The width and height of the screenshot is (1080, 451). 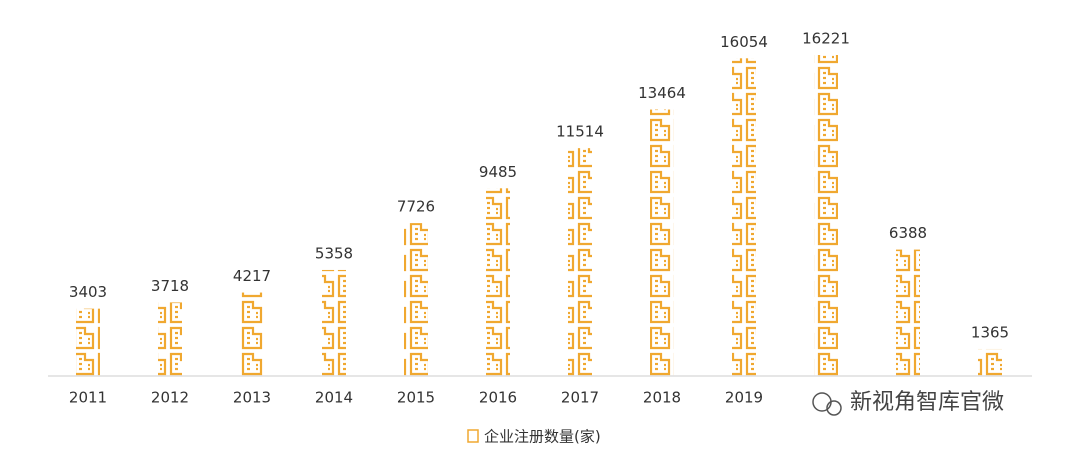 What do you see at coordinates (498, 172) in the screenshot?
I see `value-label: 9485` at bounding box center [498, 172].